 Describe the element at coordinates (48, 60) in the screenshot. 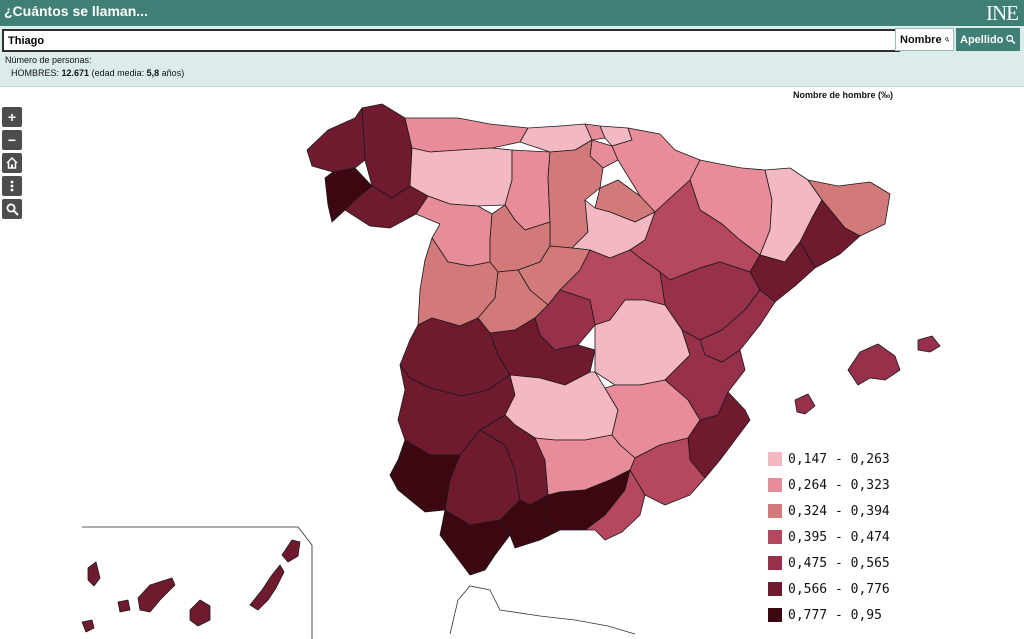

I see `stats-label: Número de personas:` at that location.